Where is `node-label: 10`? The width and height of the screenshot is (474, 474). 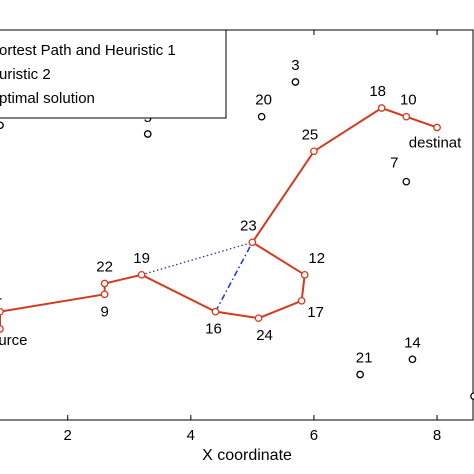 node-label: 10 is located at coordinates (408, 100).